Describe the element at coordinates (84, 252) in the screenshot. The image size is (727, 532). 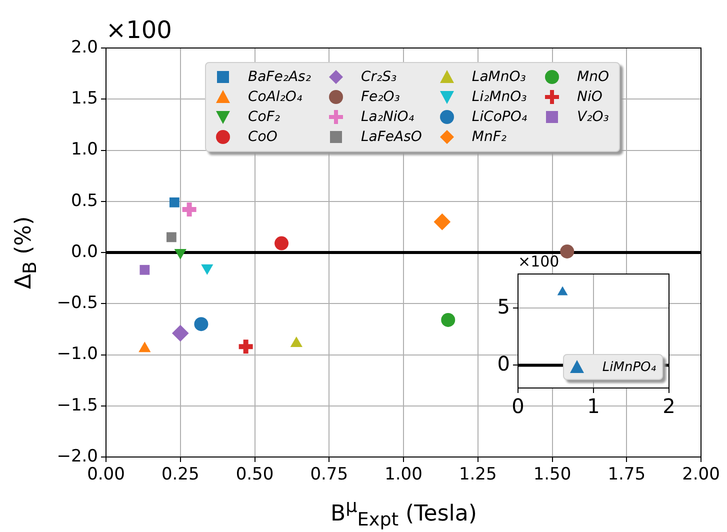
I see `y-tick-label: 0.0` at that location.